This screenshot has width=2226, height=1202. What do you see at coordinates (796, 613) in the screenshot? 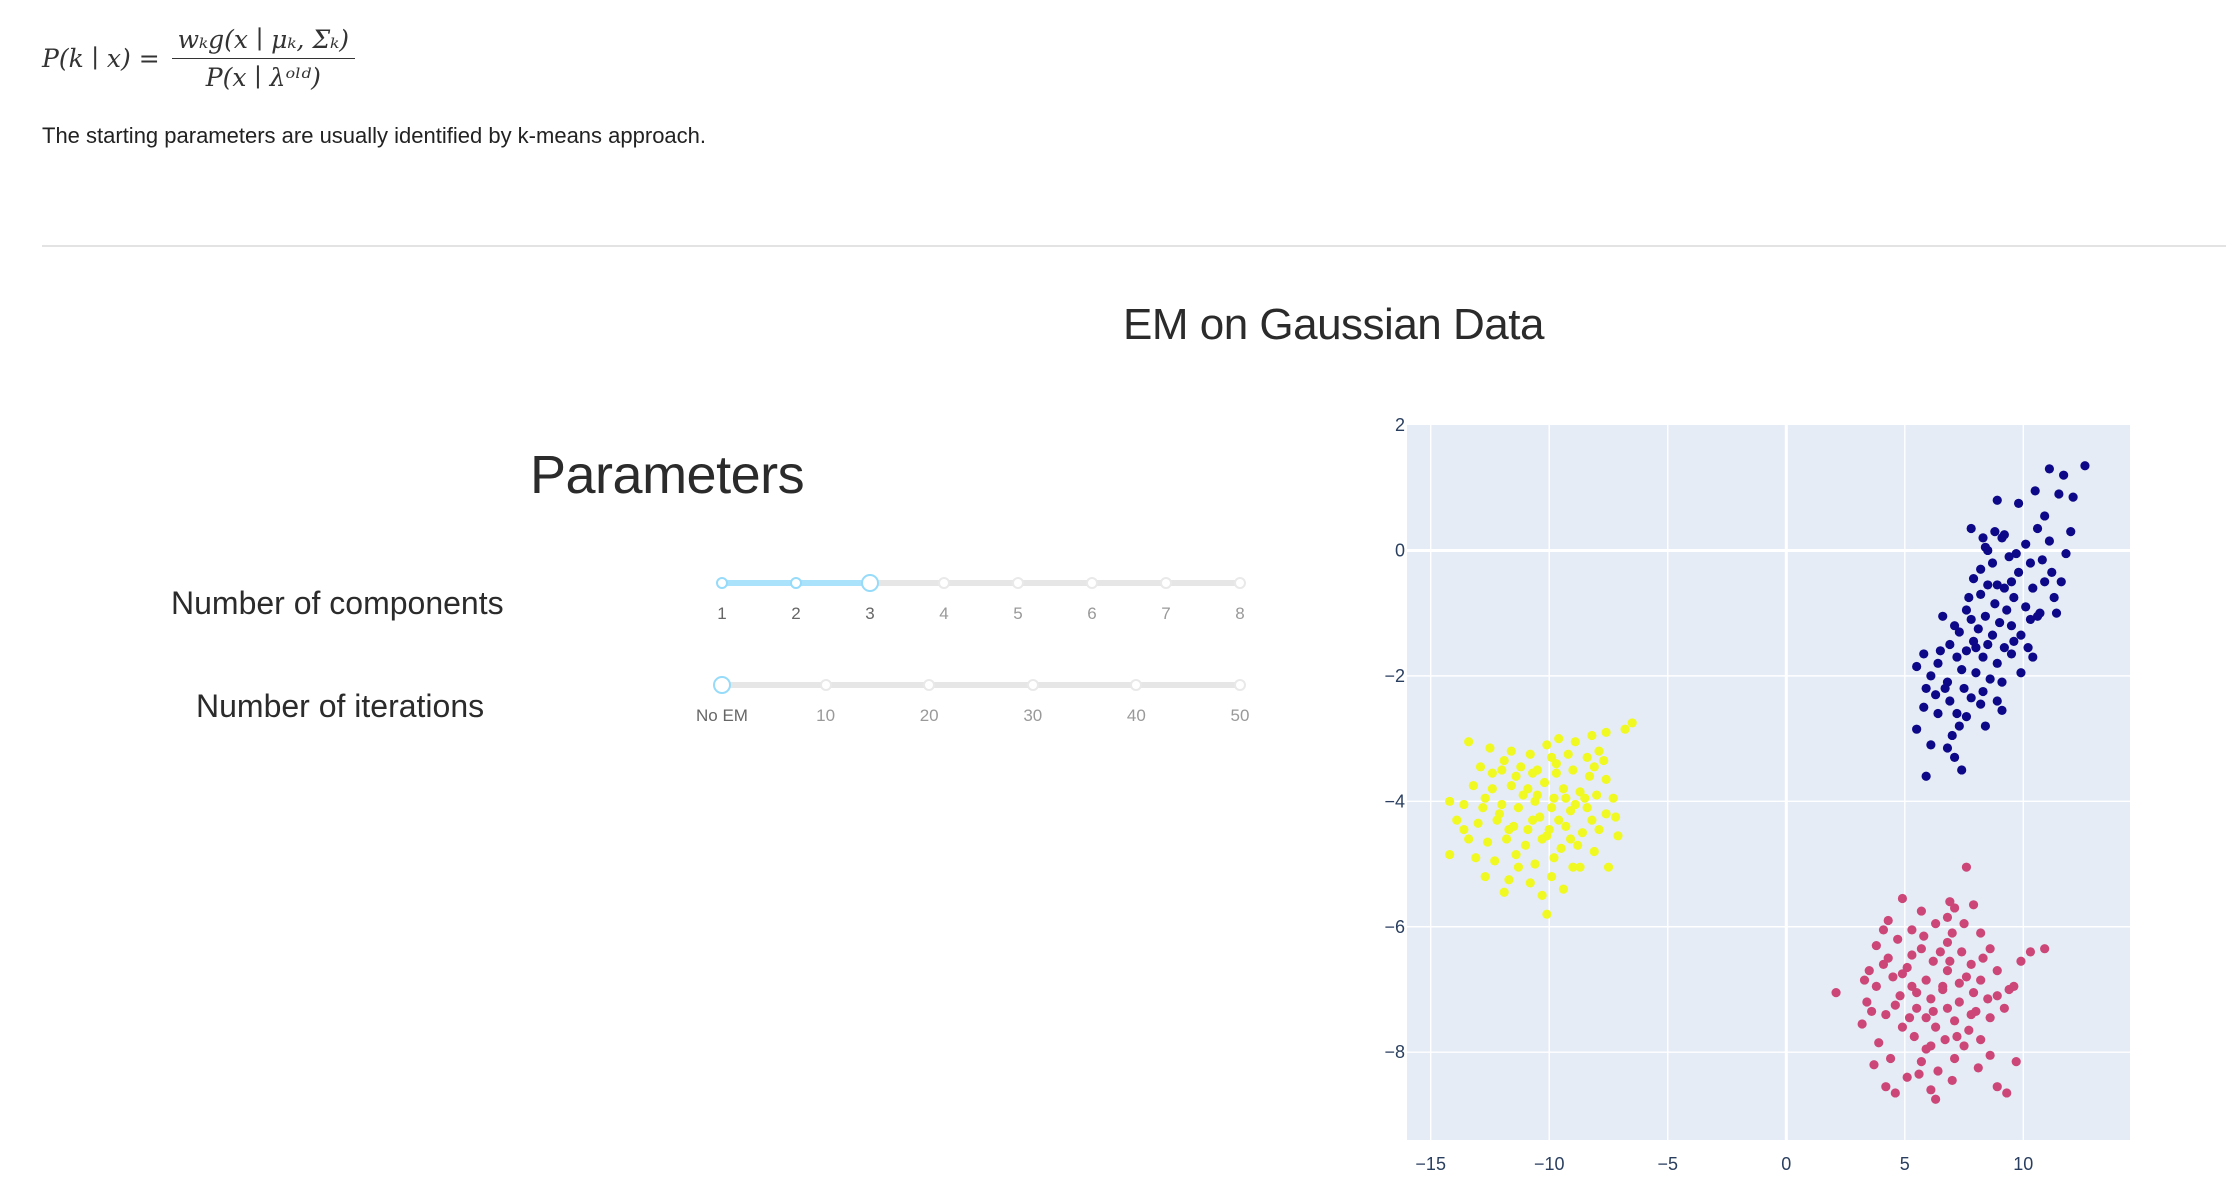
I see `components-slider-mark: 2` at bounding box center [796, 613].